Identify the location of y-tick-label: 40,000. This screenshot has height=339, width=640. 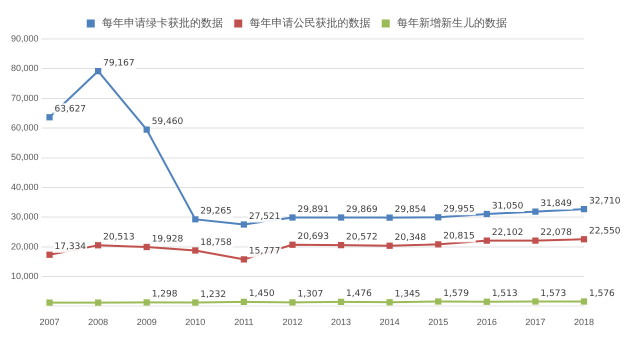
(24, 187).